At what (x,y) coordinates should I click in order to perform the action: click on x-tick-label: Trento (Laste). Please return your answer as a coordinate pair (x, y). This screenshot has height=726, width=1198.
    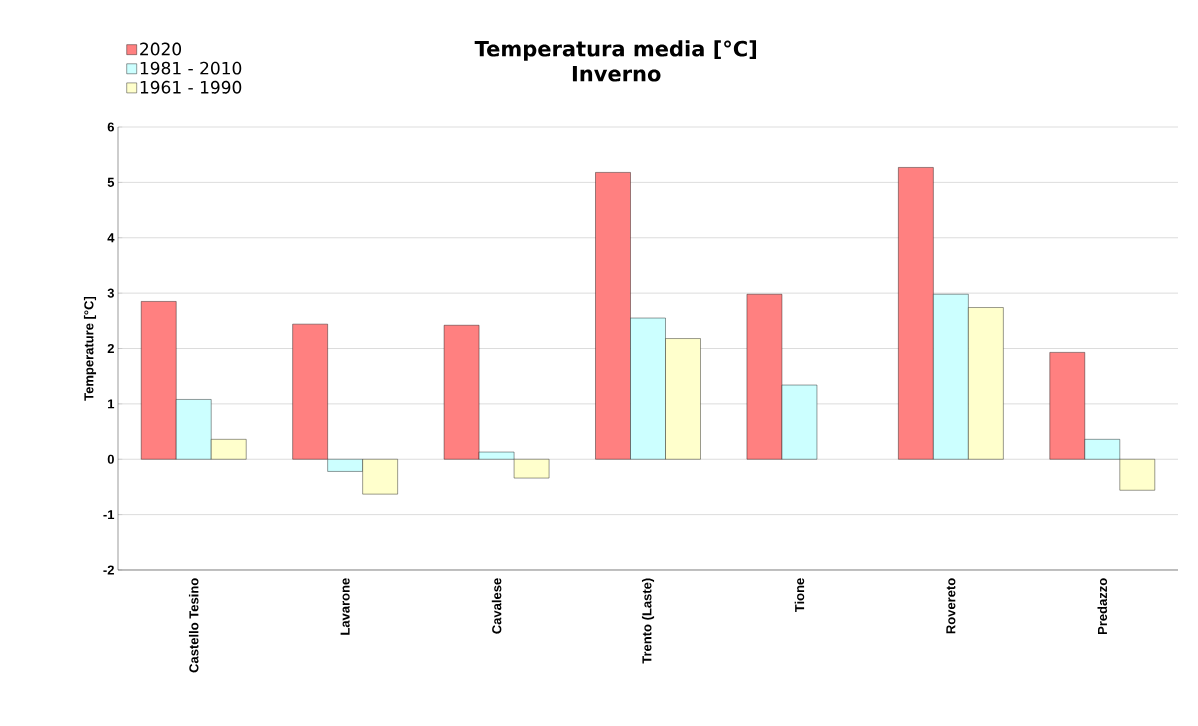
    Looking at the image, I should click on (648, 621).